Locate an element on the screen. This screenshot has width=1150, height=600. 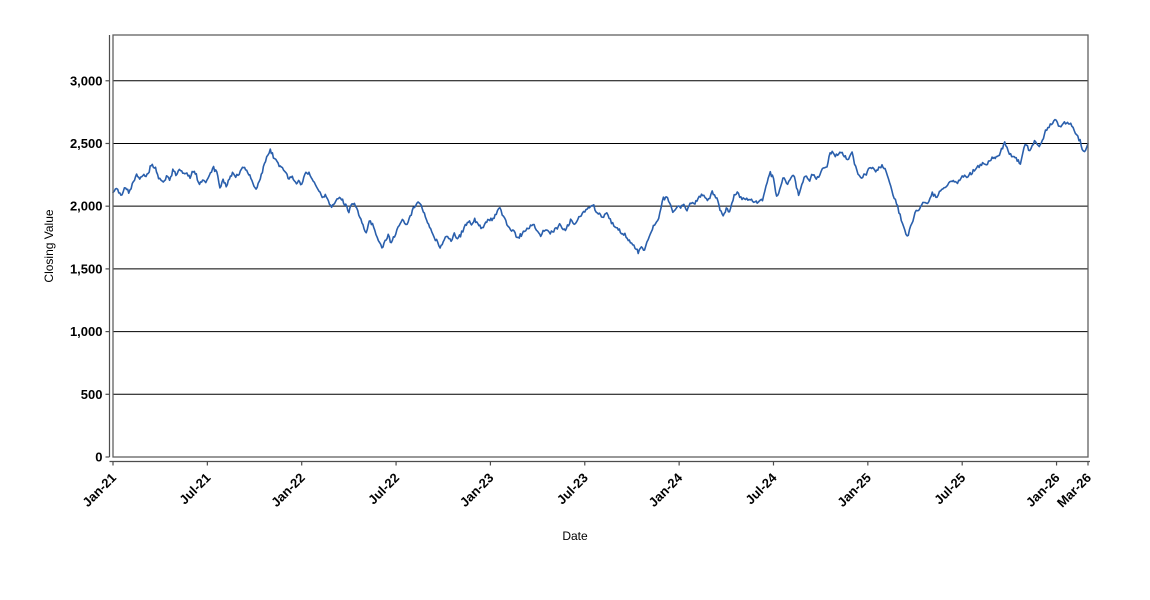
y-tick-label: 1,000 is located at coordinates (86, 331).